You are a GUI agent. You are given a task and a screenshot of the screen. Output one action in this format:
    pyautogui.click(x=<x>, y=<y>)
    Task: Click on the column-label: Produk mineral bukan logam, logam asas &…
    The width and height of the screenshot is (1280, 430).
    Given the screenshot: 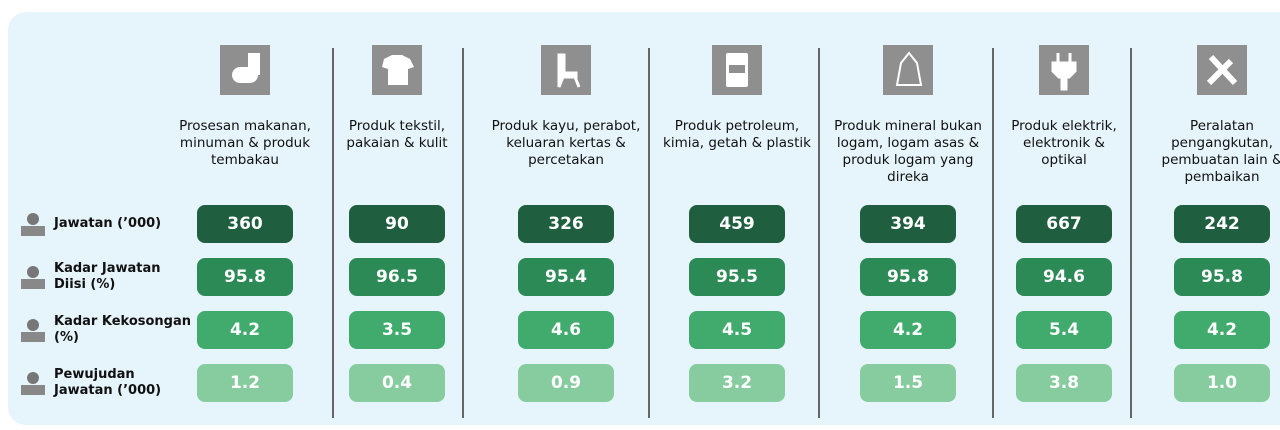 What is the action you would take?
    pyautogui.click(x=908, y=151)
    